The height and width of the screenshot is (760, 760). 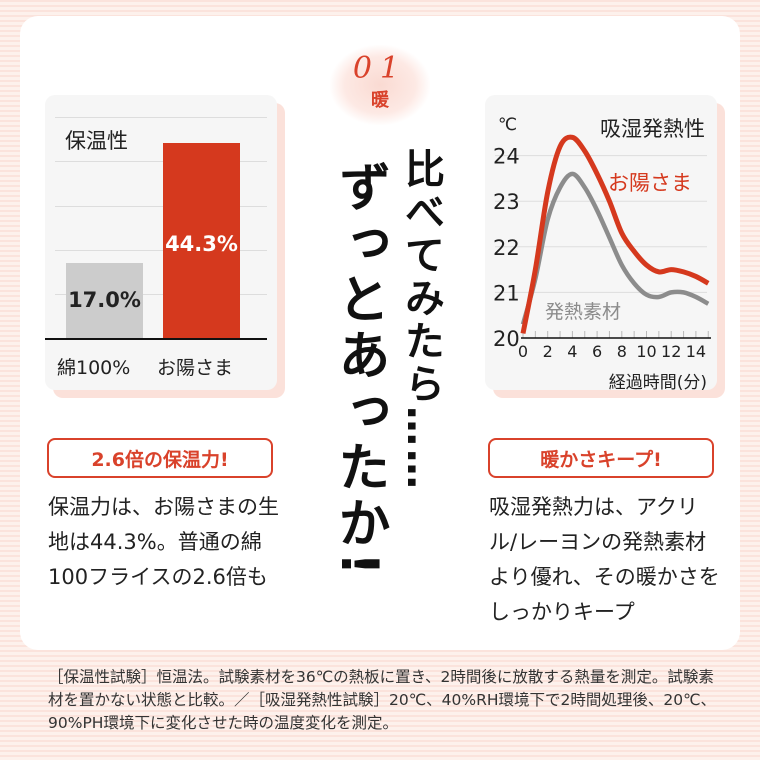 What do you see at coordinates (657, 383) in the screenshot?
I see `x-axis-label: 経過時間(分)` at bounding box center [657, 383].